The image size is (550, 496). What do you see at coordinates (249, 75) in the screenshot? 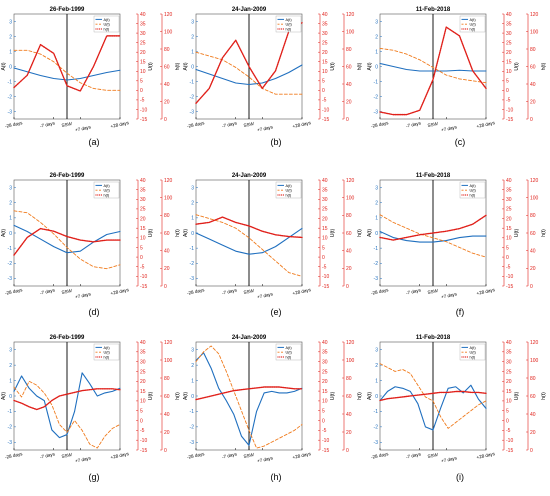
I see `series-at-line` at bounding box center [249, 75].